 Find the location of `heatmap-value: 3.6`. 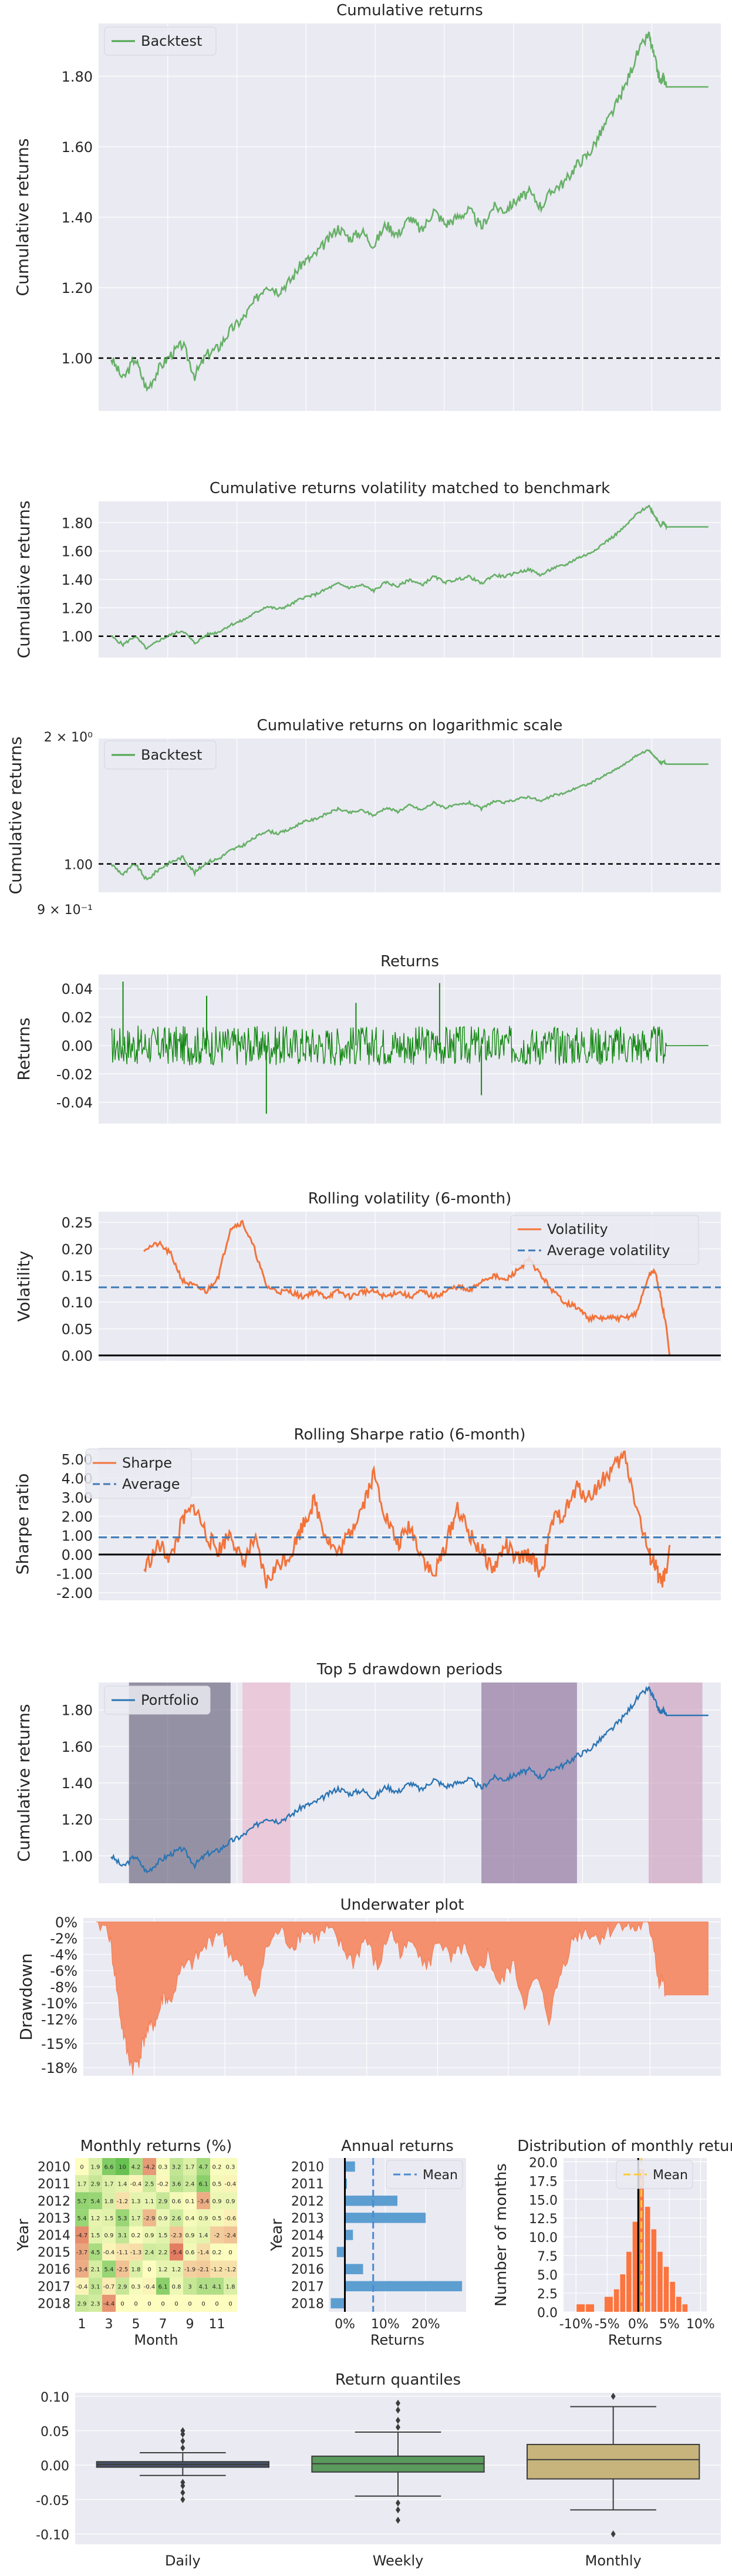

heatmap-value: 3.6 is located at coordinates (177, 2184).